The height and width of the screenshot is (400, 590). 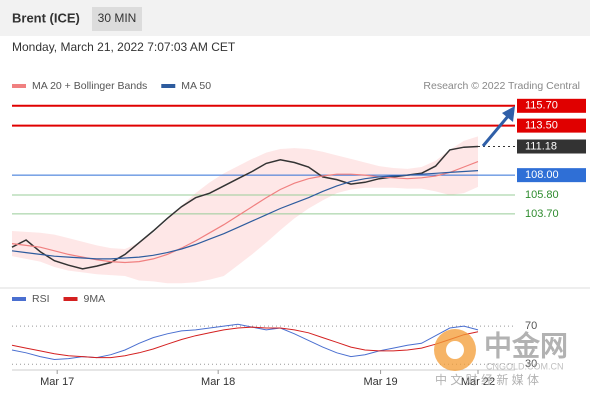 I want to click on x-tick-label: Mar 19, so click(x=380, y=382).